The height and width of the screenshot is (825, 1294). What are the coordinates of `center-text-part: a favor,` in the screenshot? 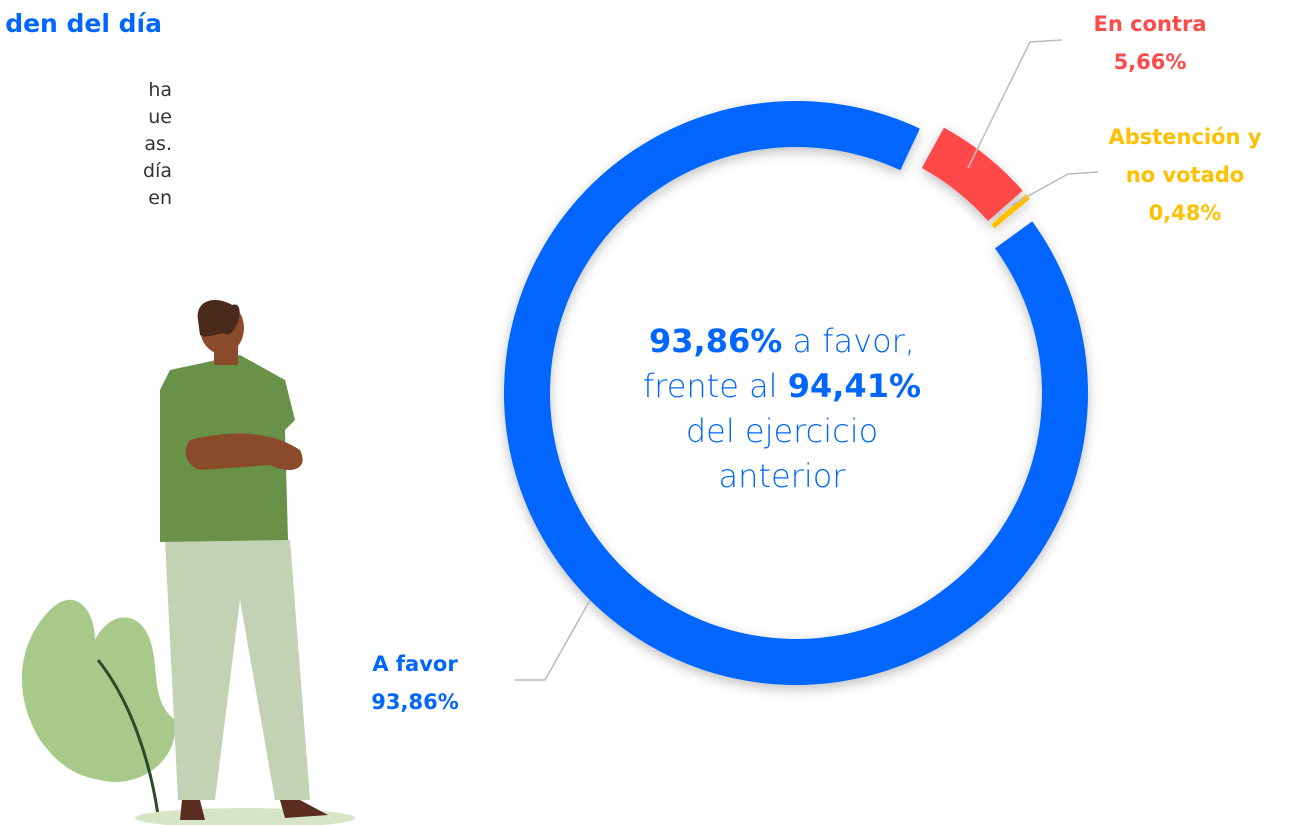 It's located at (848, 341).